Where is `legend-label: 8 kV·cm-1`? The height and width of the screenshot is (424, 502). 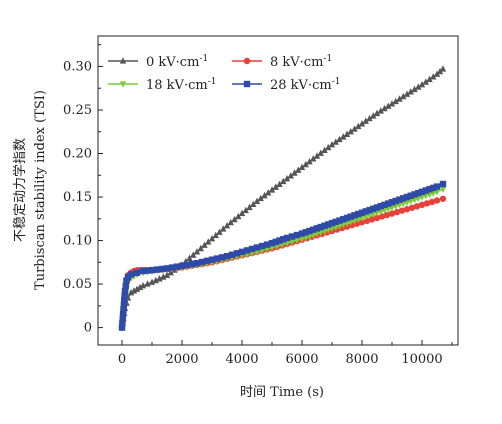 legend-label: 8 kV·cm-1 is located at coordinates (301, 62).